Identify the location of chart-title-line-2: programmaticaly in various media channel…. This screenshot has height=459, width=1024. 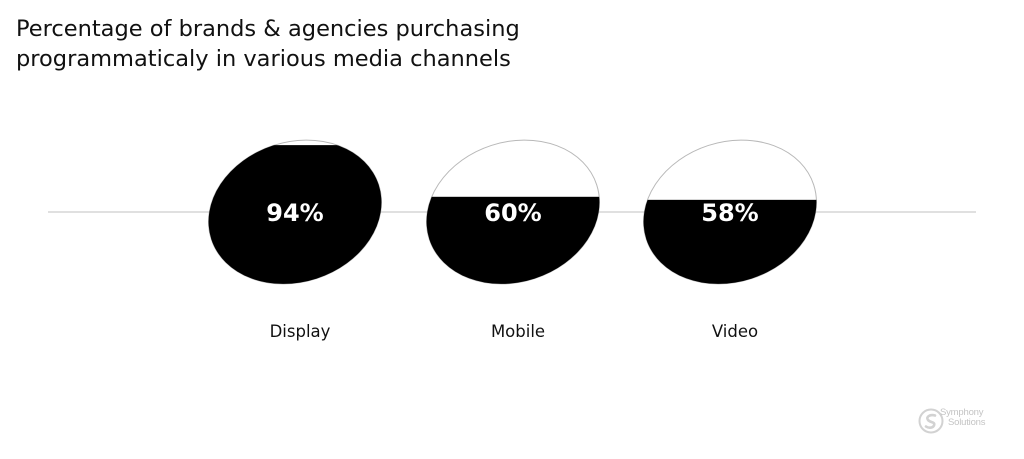
(263, 59).